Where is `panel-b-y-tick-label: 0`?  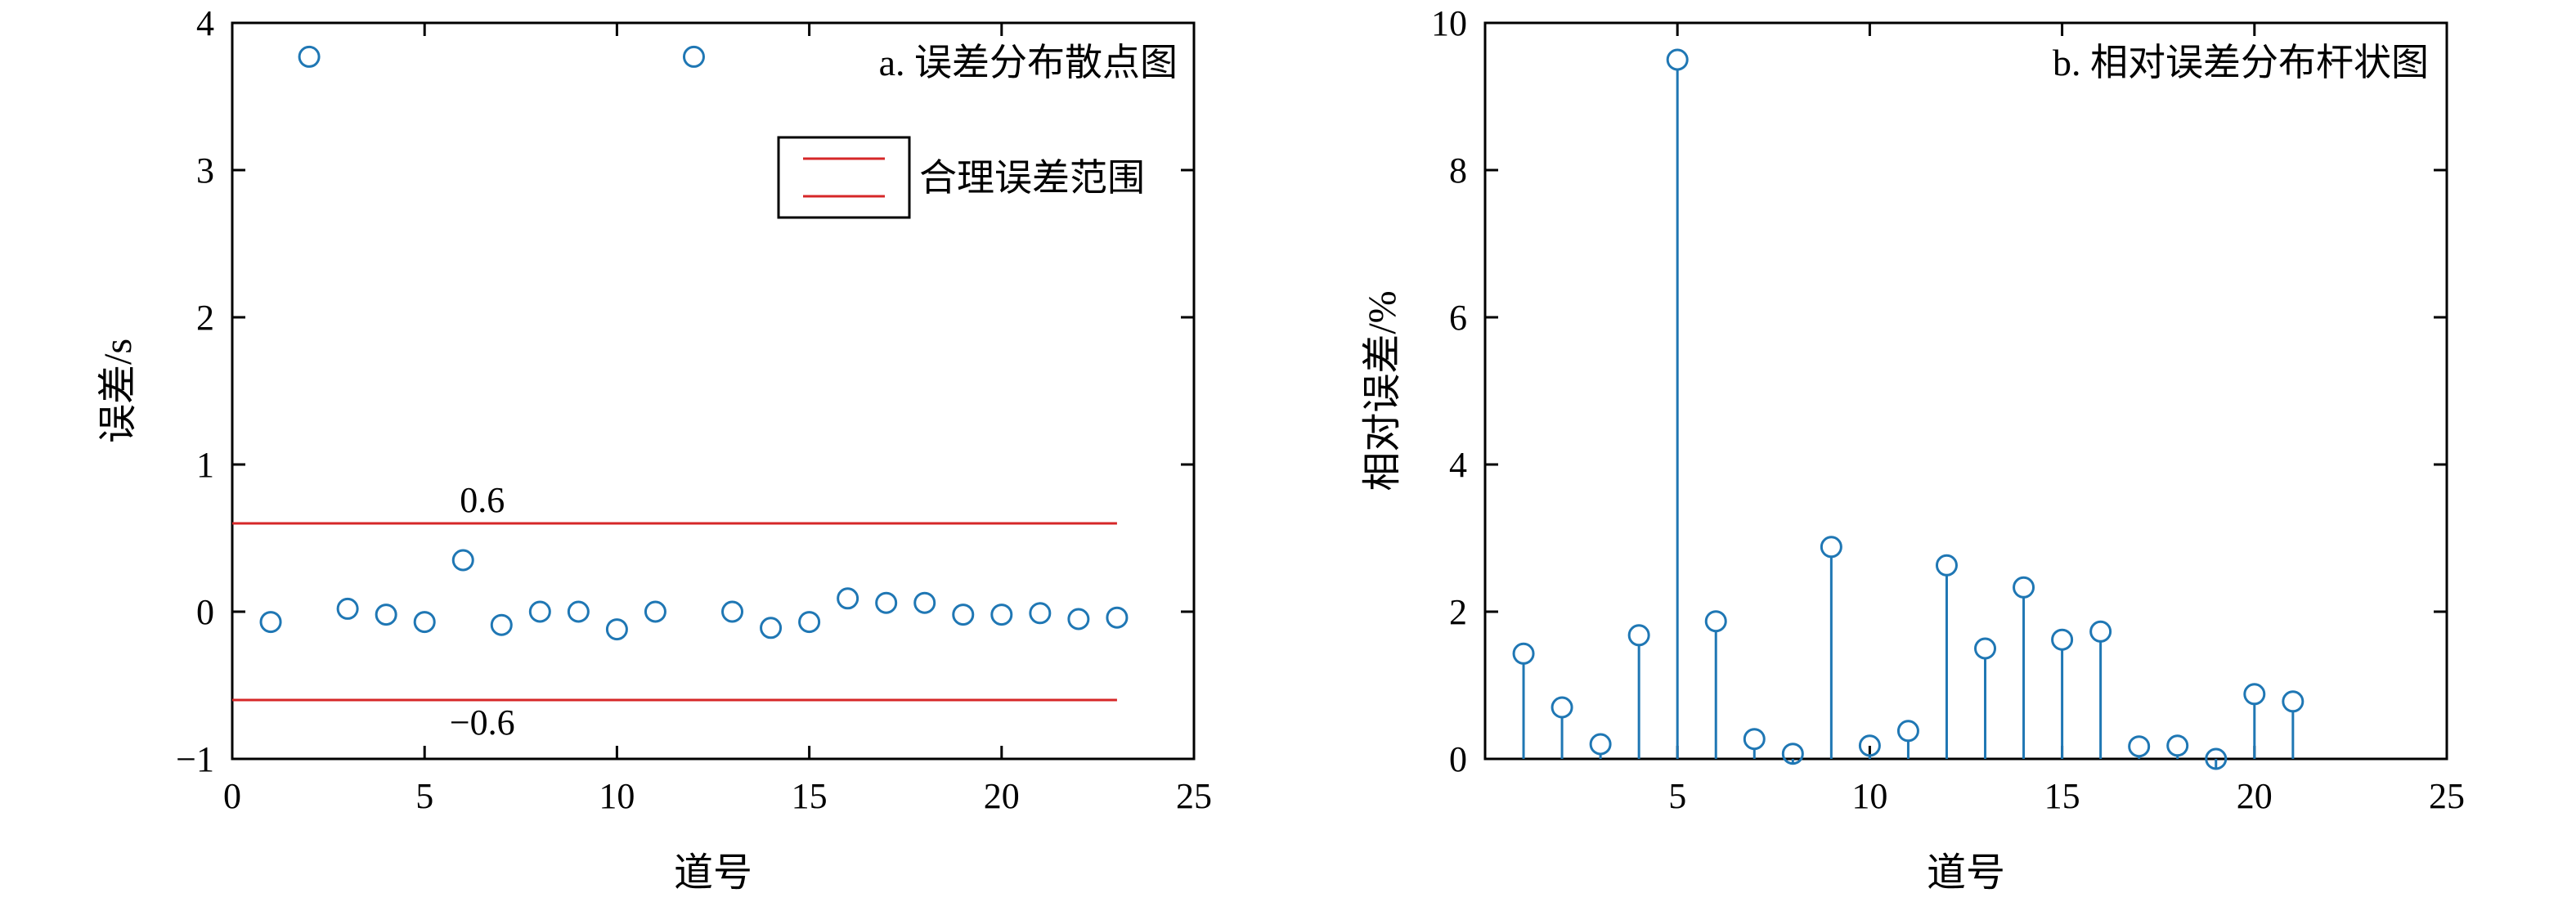 panel-b-y-tick-label: 0 is located at coordinates (1458, 759).